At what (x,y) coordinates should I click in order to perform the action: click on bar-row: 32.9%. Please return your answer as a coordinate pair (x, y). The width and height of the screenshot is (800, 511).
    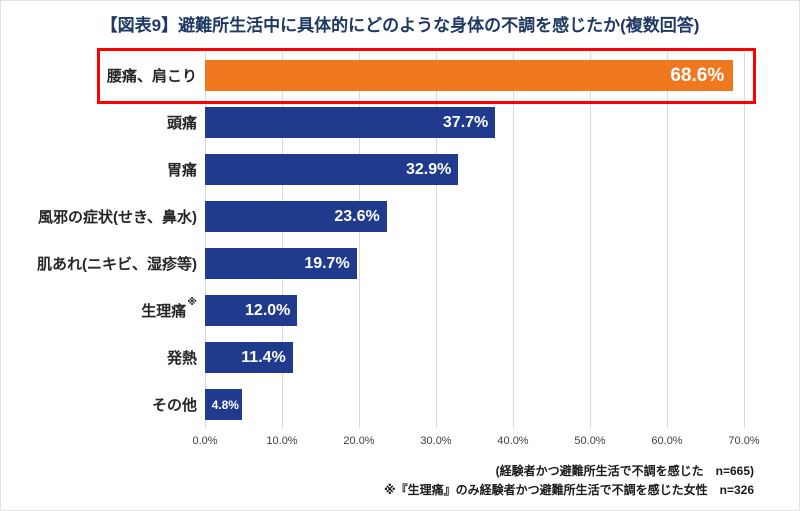
    Looking at the image, I should click on (474, 169).